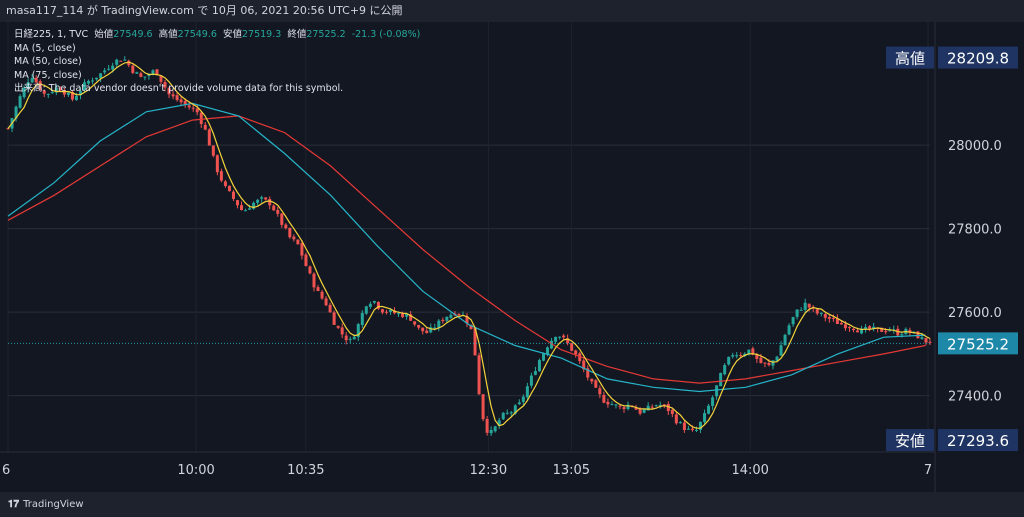 Image resolution: width=1024 pixels, height=517 pixels. Describe the element at coordinates (168, 34) in the screenshot. I see `high-label: 高値` at that location.